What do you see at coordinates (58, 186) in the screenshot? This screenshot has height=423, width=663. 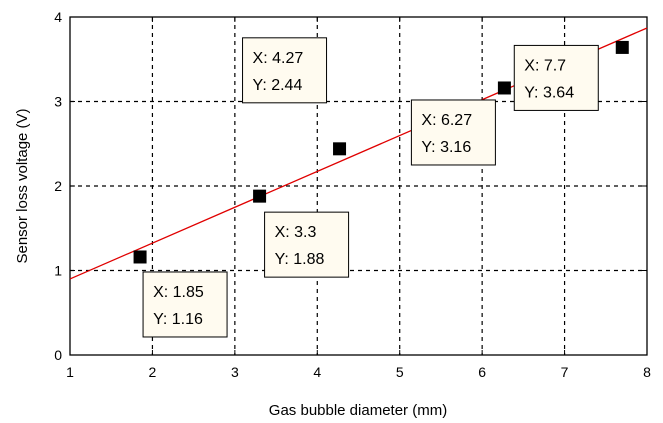 I see `y-tick-label: 2` at bounding box center [58, 186].